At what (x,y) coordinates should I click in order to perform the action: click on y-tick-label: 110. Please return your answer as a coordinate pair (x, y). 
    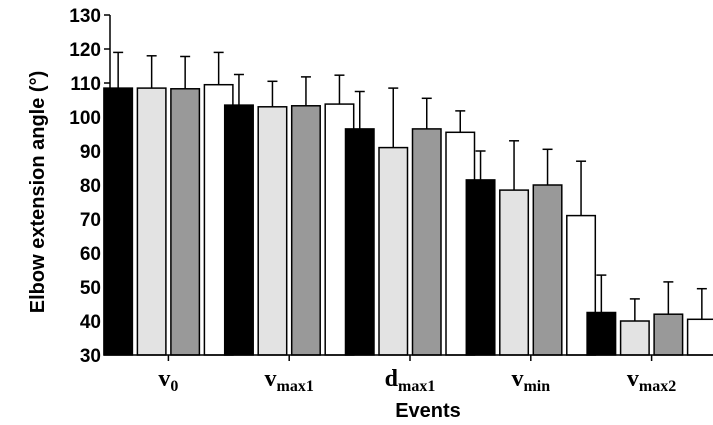
    Looking at the image, I should click on (85, 84).